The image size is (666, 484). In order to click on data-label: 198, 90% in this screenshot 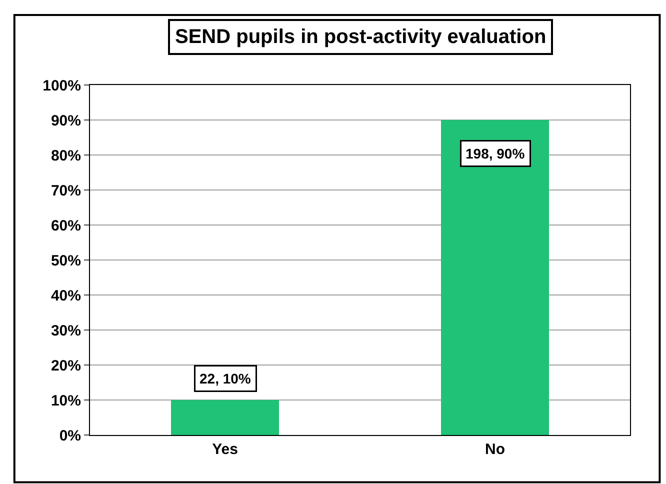, I will do `click(496, 154)`.